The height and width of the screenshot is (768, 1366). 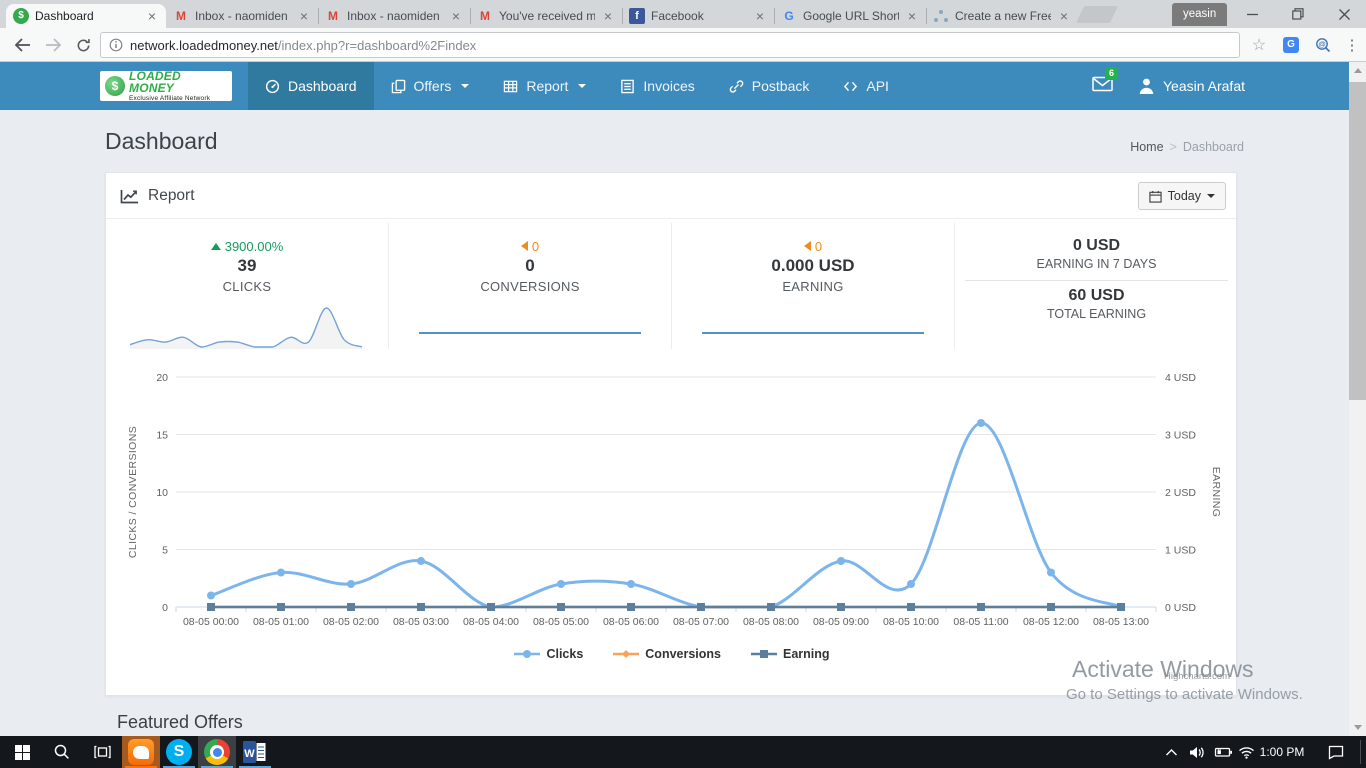 I want to click on svg-text: W, so click(x=249, y=754).